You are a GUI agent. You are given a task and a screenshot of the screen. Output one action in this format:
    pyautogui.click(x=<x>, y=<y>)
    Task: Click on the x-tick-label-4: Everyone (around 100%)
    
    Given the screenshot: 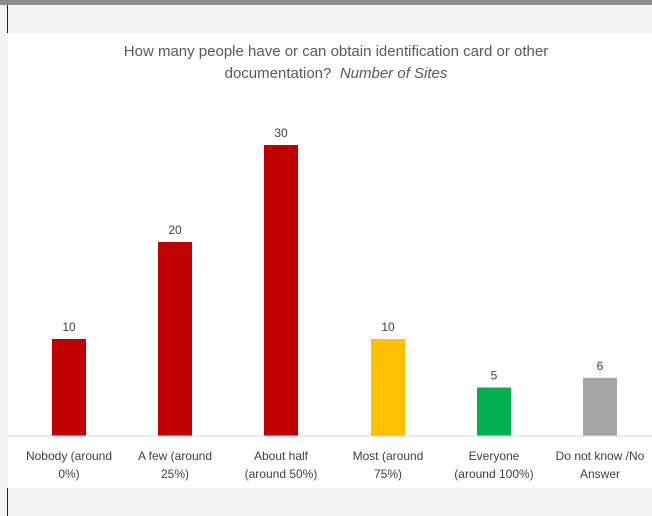 What is the action you would take?
    pyautogui.click(x=493, y=465)
    